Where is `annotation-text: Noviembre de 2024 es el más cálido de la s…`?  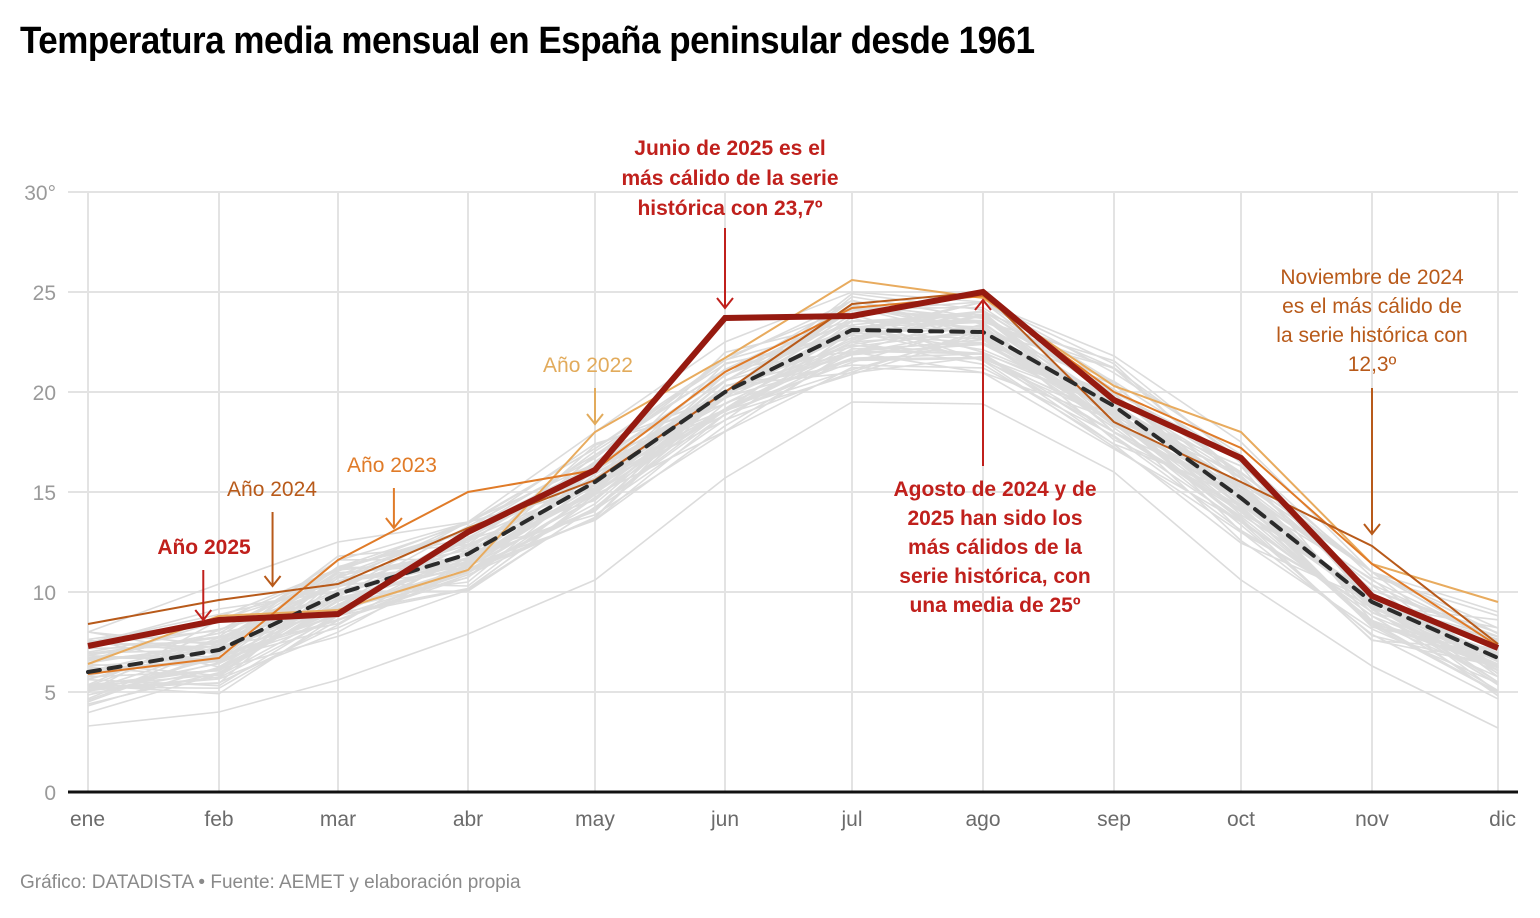 annotation-text: Noviembre de 2024 es el más cálido de la s… is located at coordinates (1371, 321).